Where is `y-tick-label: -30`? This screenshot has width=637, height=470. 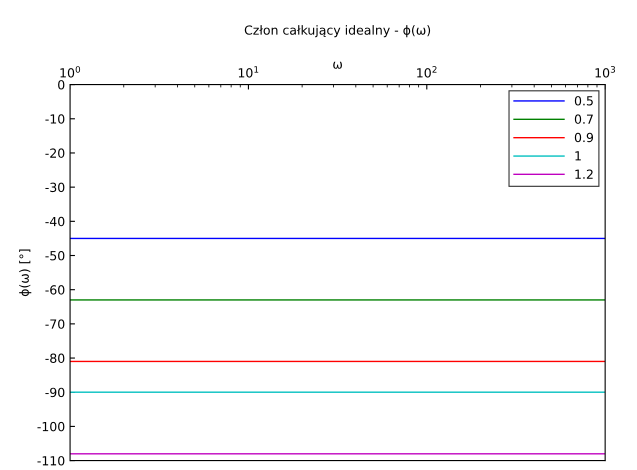 y-tick-label: -30 is located at coordinates (54, 187).